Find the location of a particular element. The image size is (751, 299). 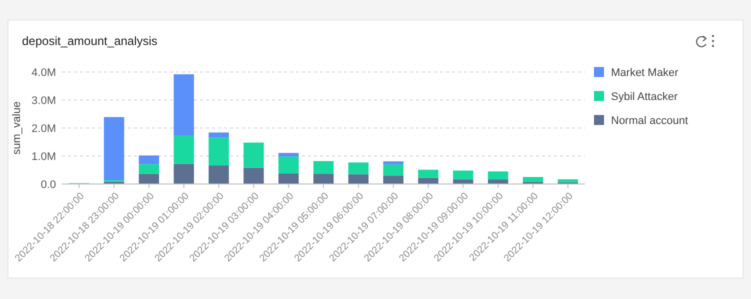

legend-label: Market Maker is located at coordinates (645, 72).